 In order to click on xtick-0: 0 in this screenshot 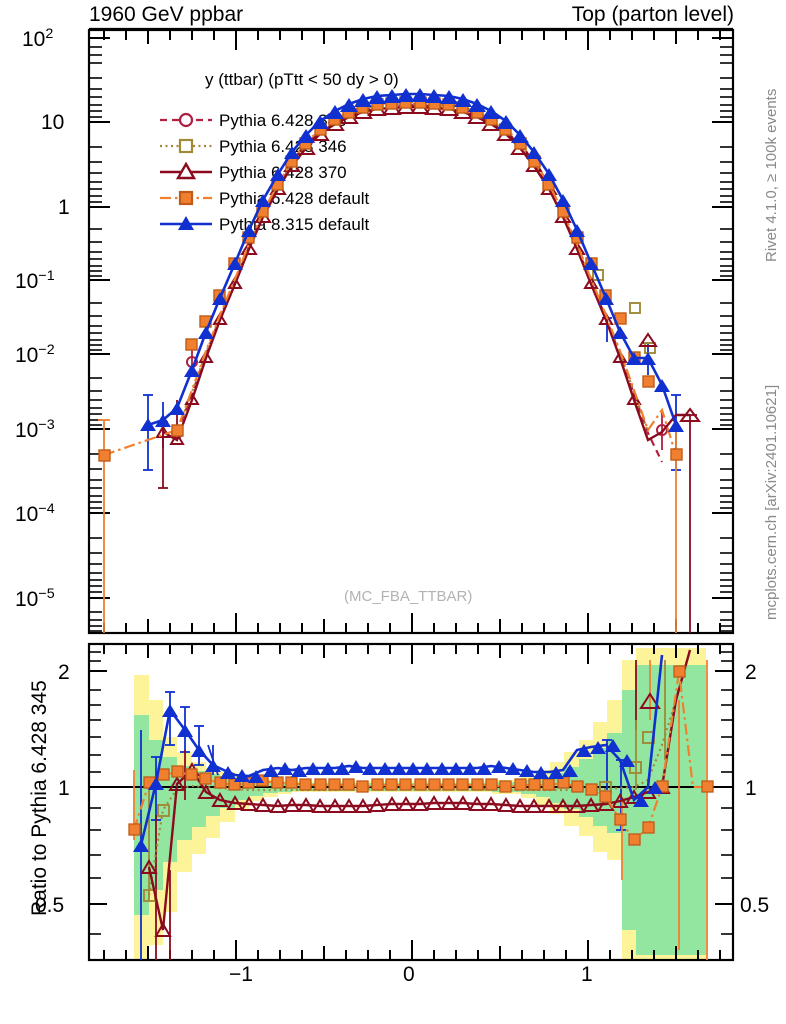, I will do `click(409, 974)`.